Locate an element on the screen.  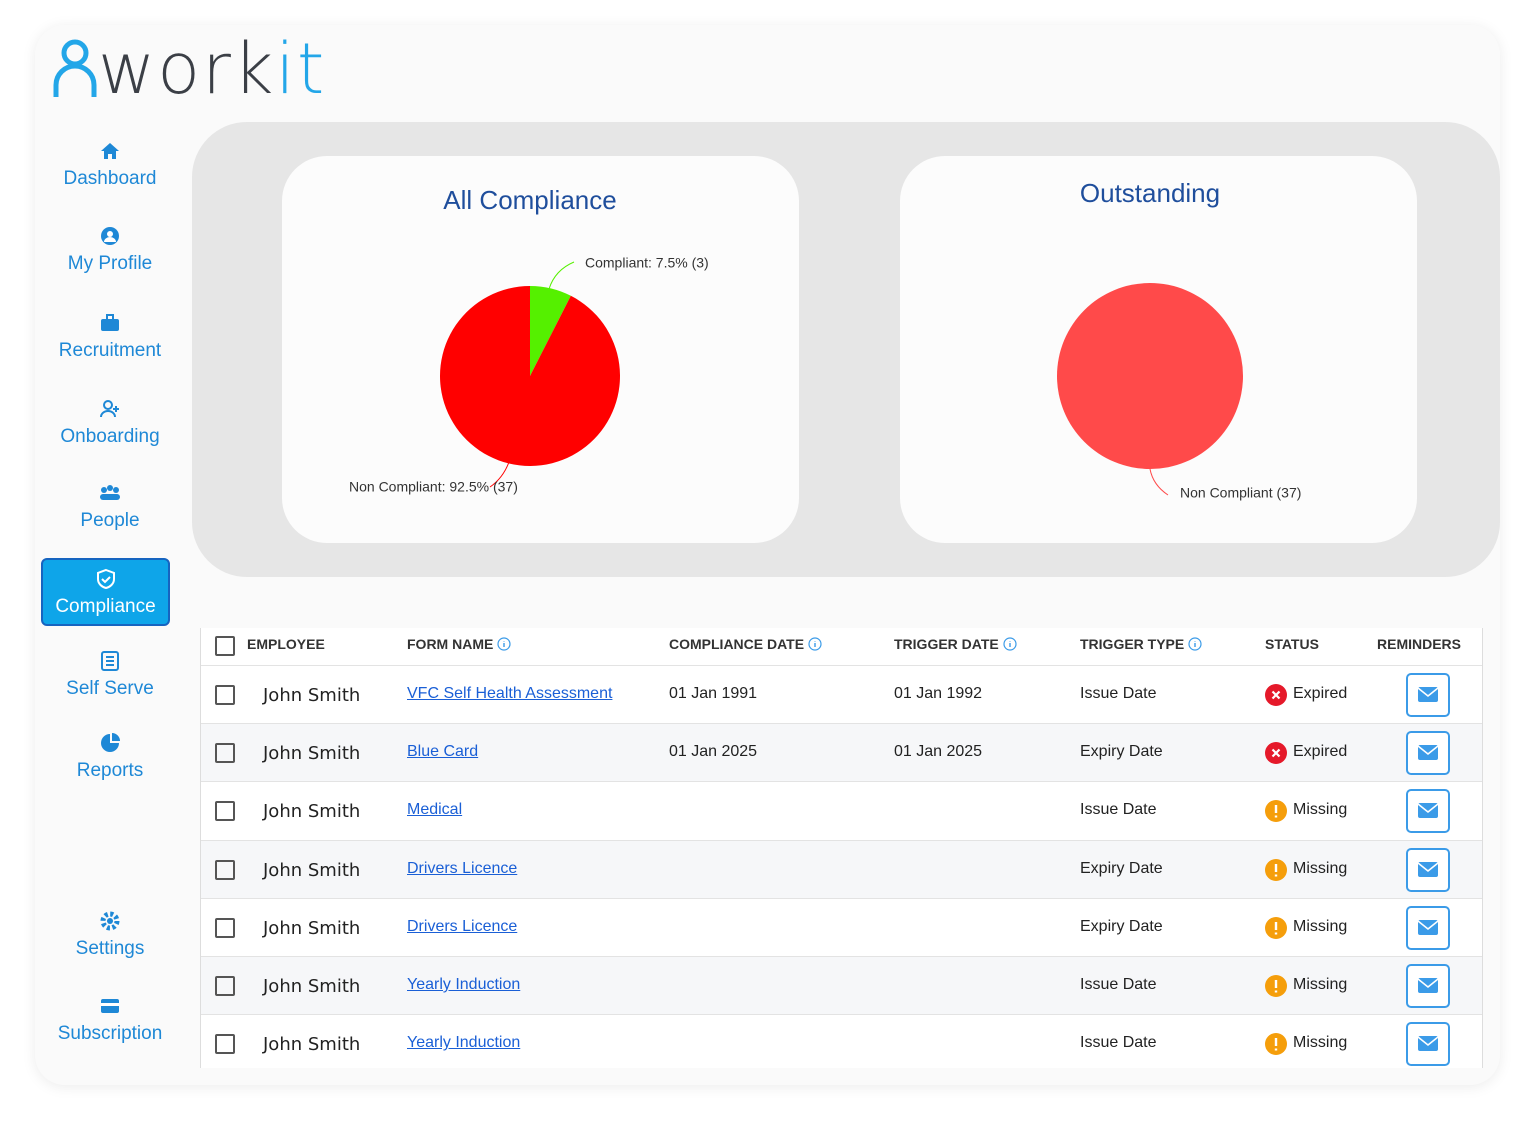
nav-item: Self Serve is located at coordinates (110, 675).